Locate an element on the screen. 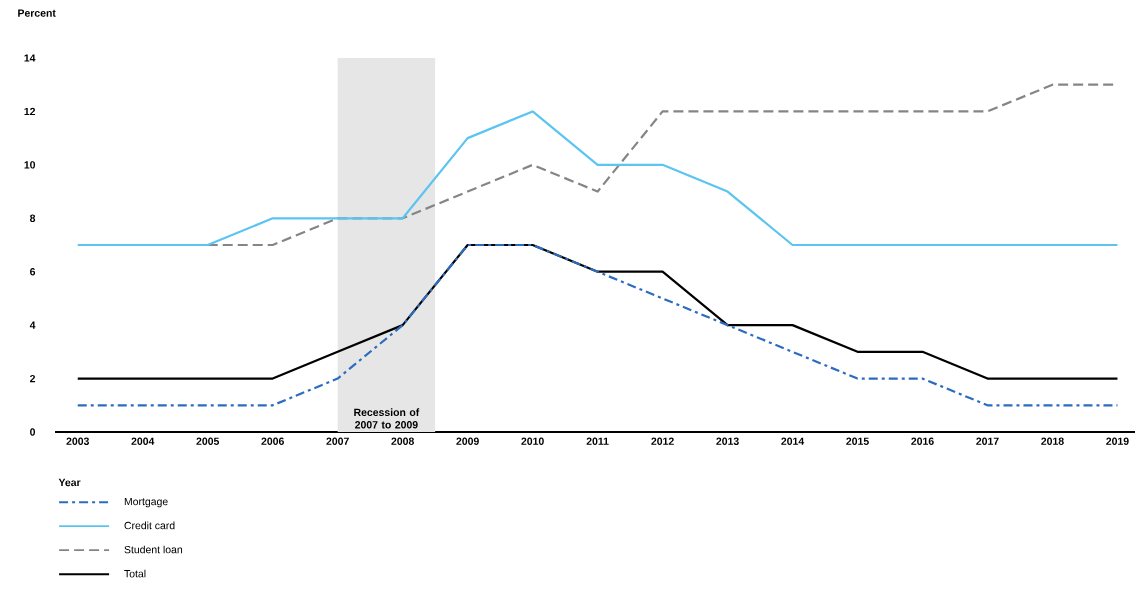 This screenshot has height=595, width=1141. y-tick-label: 8 is located at coordinates (32, 218).